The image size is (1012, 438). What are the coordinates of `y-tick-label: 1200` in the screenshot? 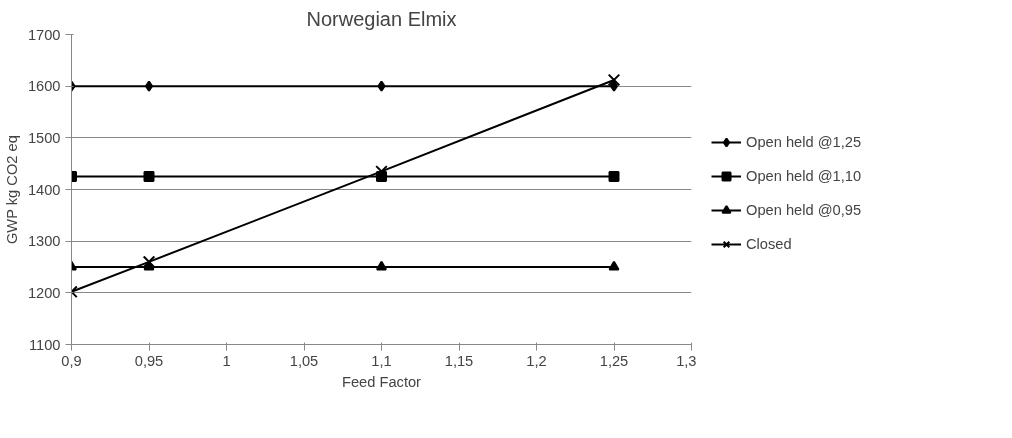 It's located at (44, 292).